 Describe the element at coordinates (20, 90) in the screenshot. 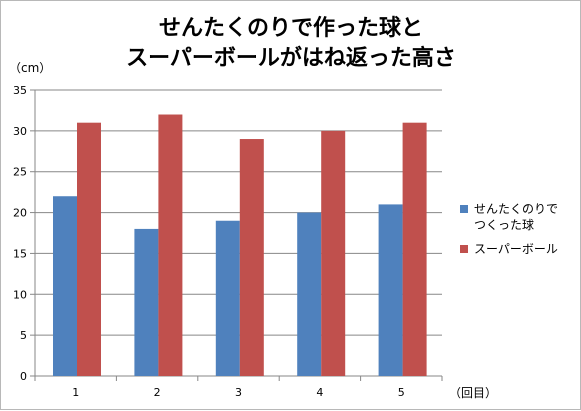

I see `y-tick-label: 35` at that location.